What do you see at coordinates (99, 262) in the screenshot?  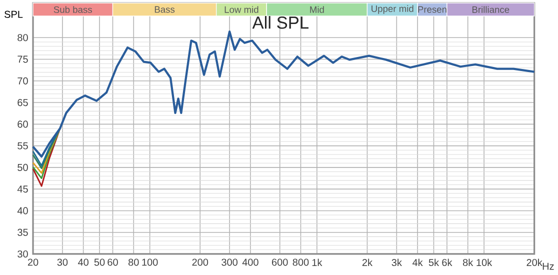 I see `x-tick-label: 50` at bounding box center [99, 262].